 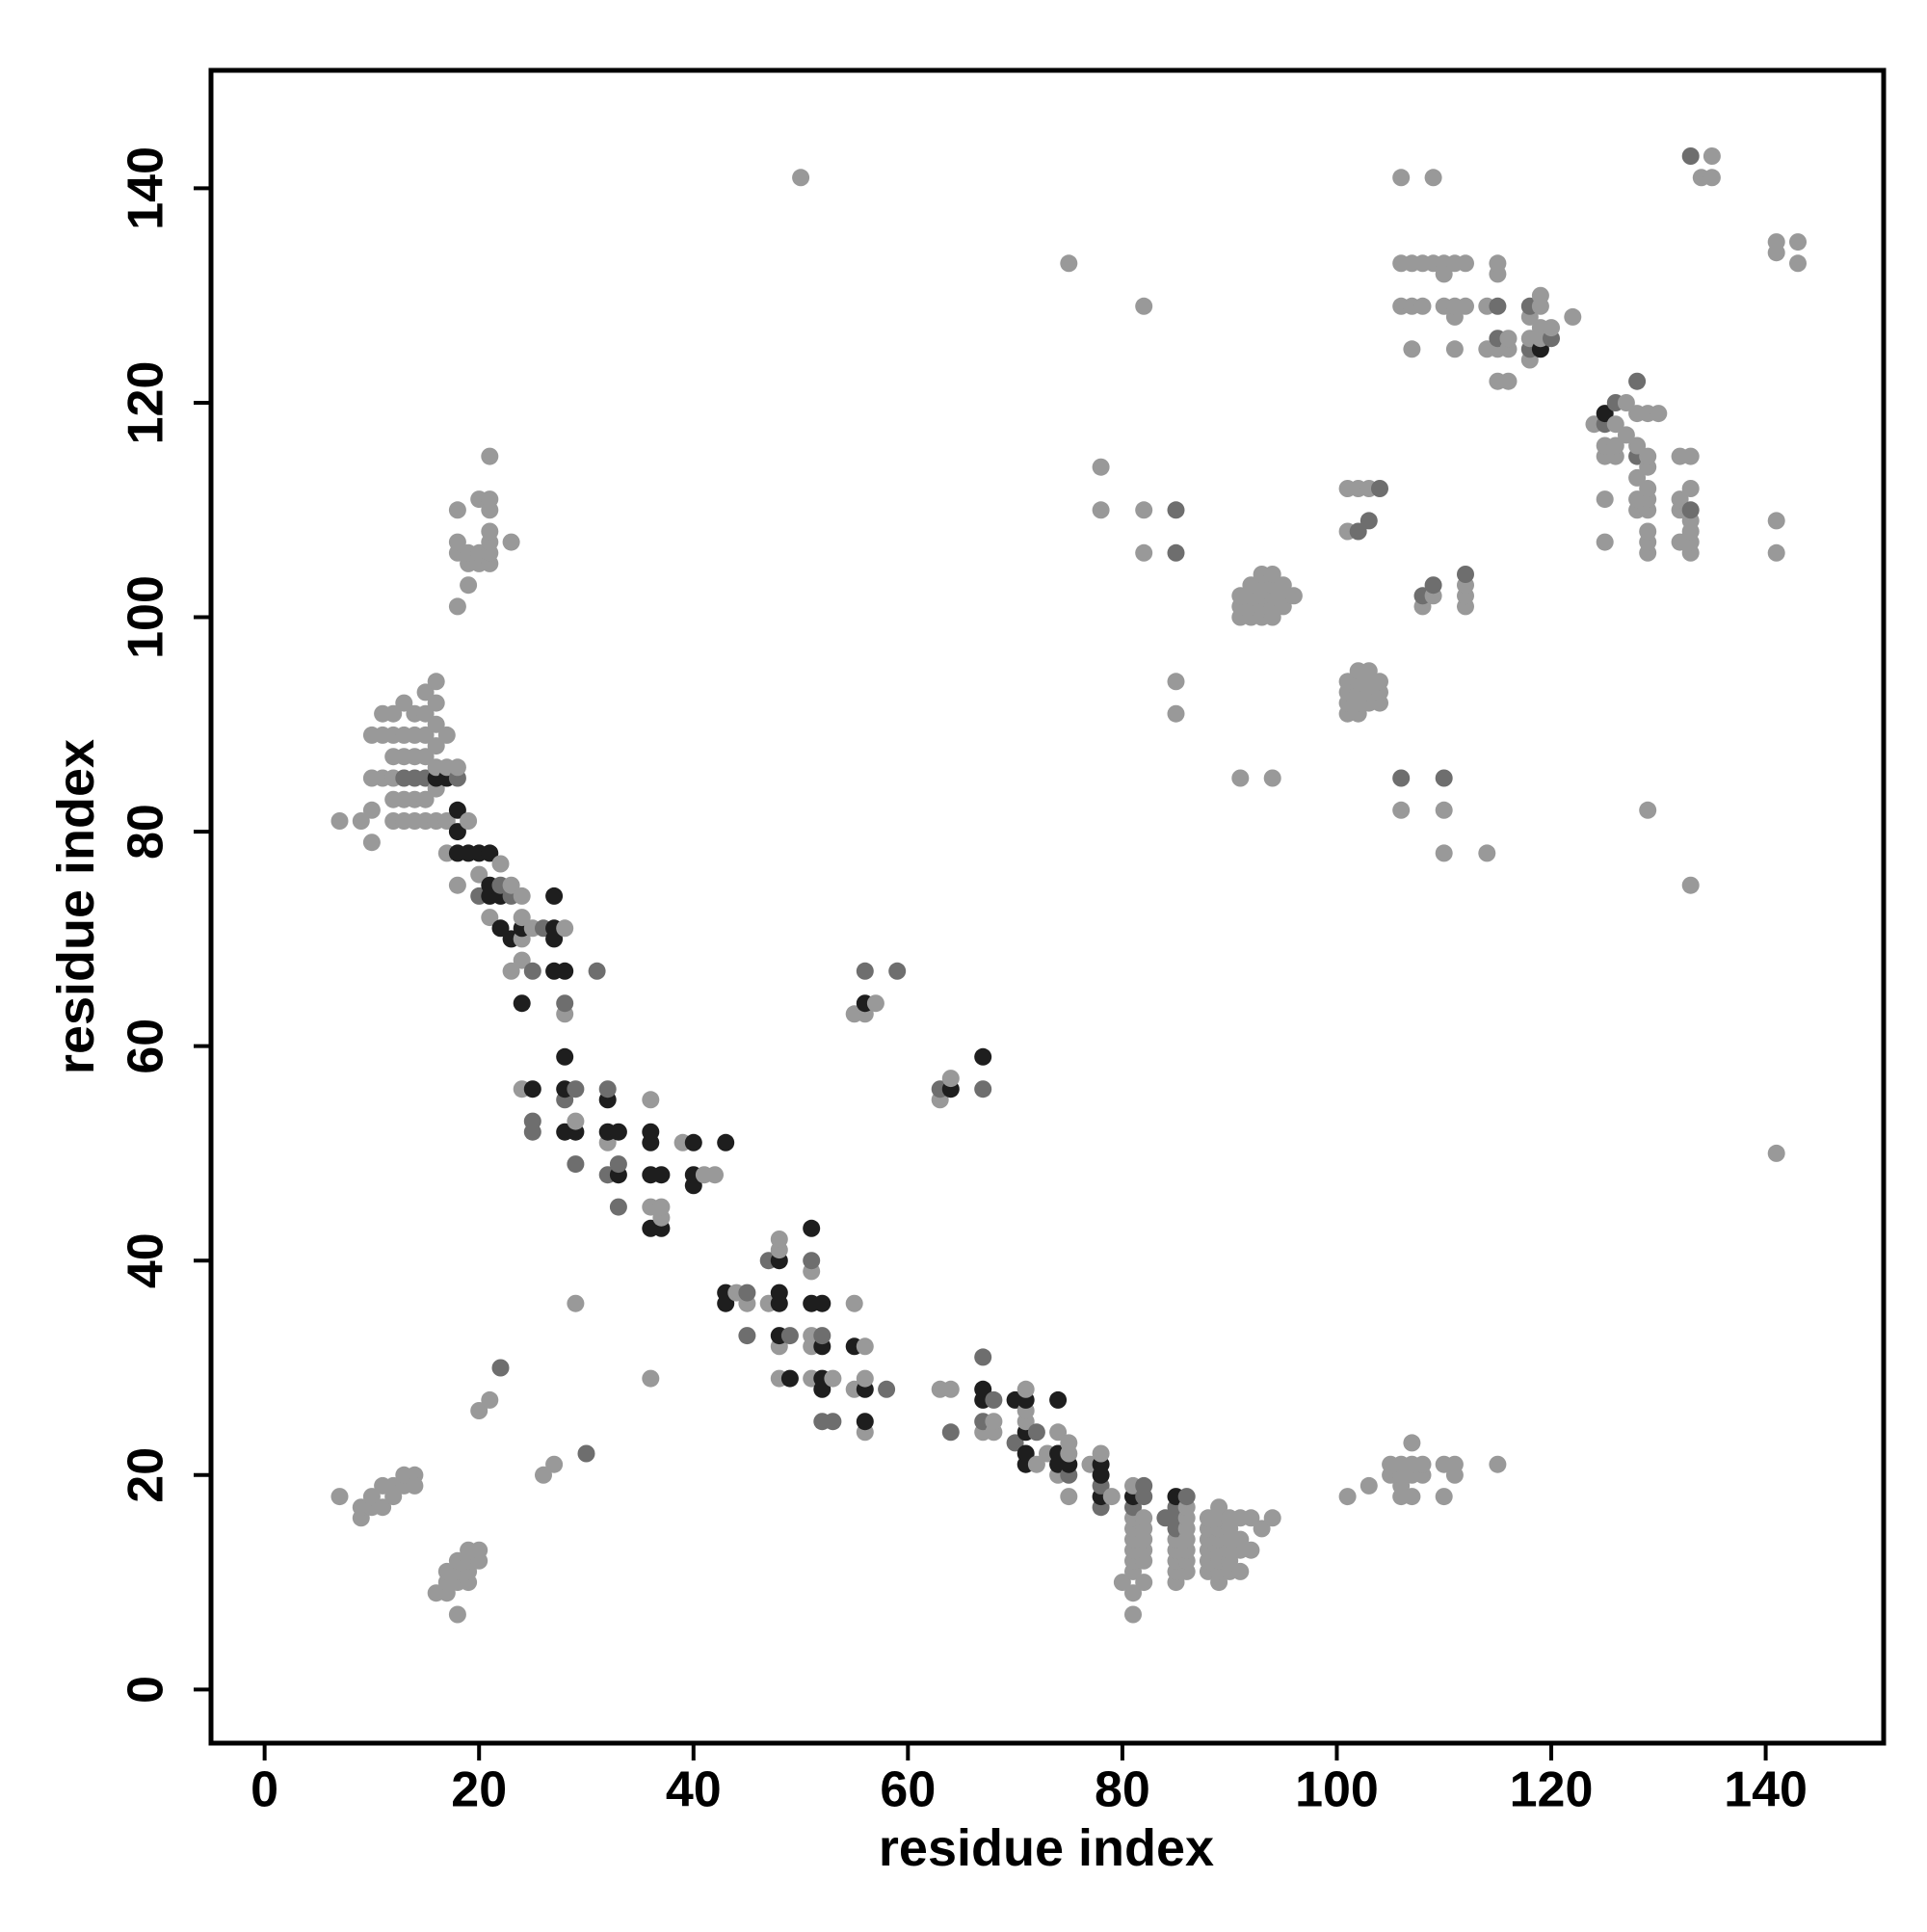 What do you see at coordinates (146, 832) in the screenshot?
I see `y-tick-label: 80` at bounding box center [146, 832].